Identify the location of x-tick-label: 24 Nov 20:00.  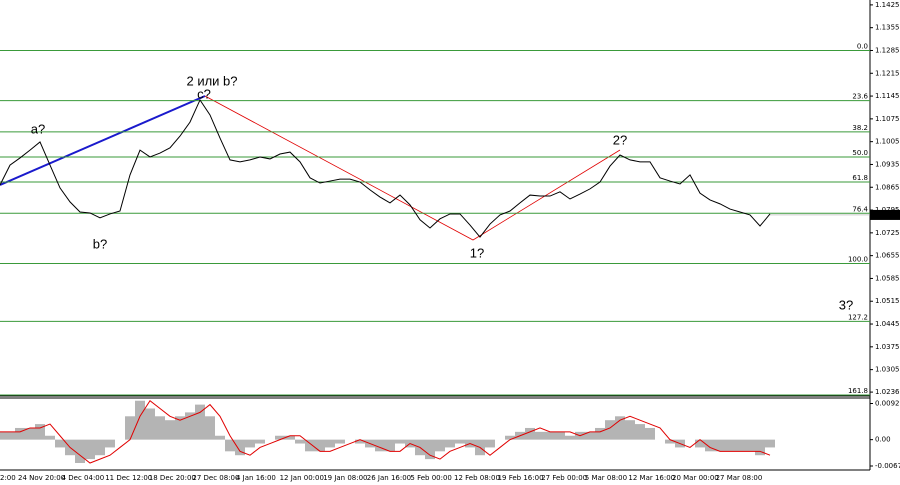
(41, 478).